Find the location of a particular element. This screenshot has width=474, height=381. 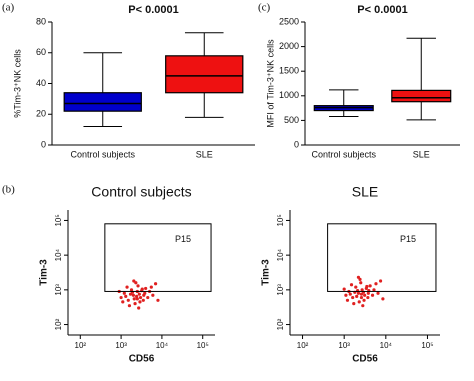

y-tick-label: 40 is located at coordinates (41, 83).